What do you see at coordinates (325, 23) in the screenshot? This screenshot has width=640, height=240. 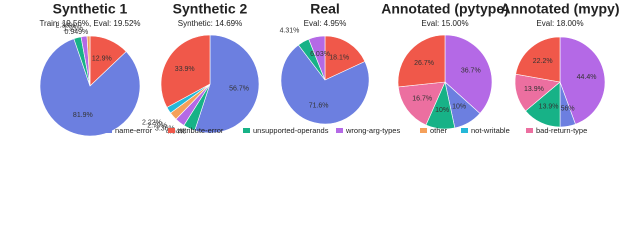 I see `chart-subtitle: Eval: 4.95%` at bounding box center [325, 23].